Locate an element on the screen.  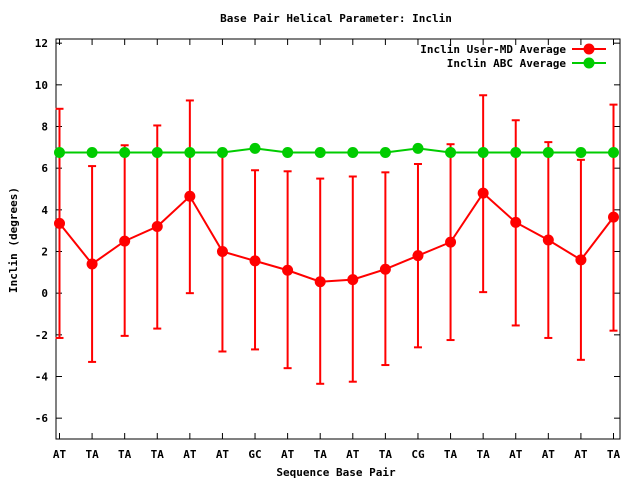
y-tick-label: -2 is located at coordinates (41, 335).